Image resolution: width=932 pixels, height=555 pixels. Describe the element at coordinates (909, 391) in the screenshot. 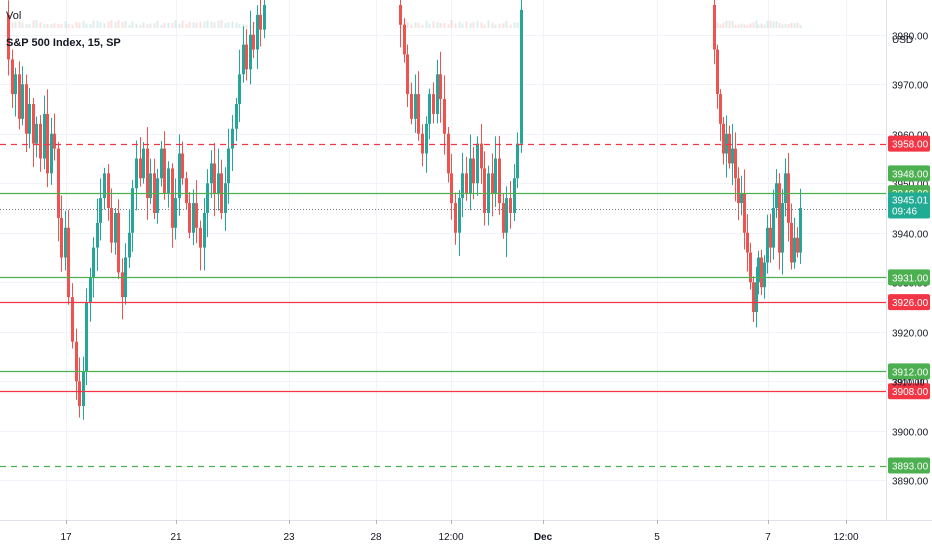

I see `price-level-badge` at that location.